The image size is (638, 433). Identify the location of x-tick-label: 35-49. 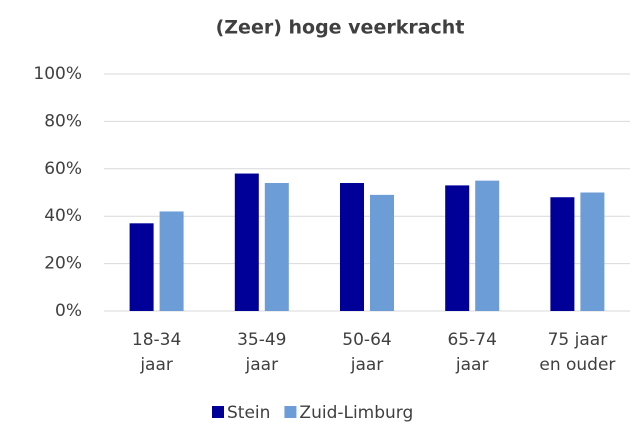
(261, 340).